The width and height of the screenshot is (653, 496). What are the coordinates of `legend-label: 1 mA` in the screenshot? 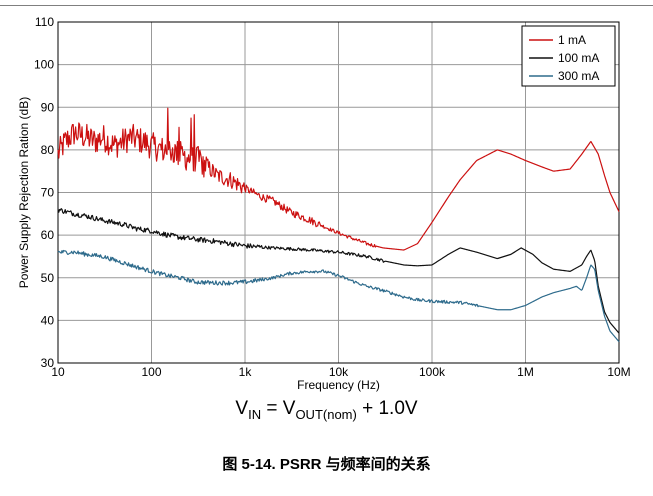 It's located at (572, 40).